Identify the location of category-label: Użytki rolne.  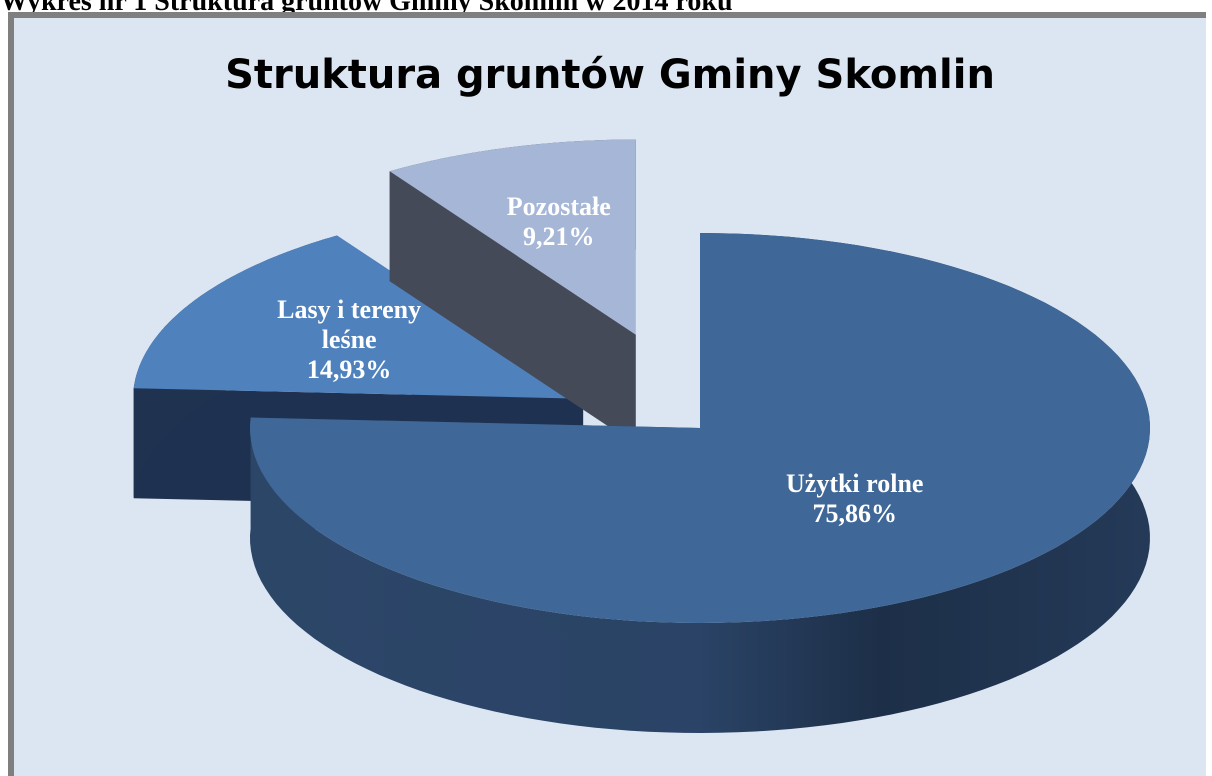
(855, 483).